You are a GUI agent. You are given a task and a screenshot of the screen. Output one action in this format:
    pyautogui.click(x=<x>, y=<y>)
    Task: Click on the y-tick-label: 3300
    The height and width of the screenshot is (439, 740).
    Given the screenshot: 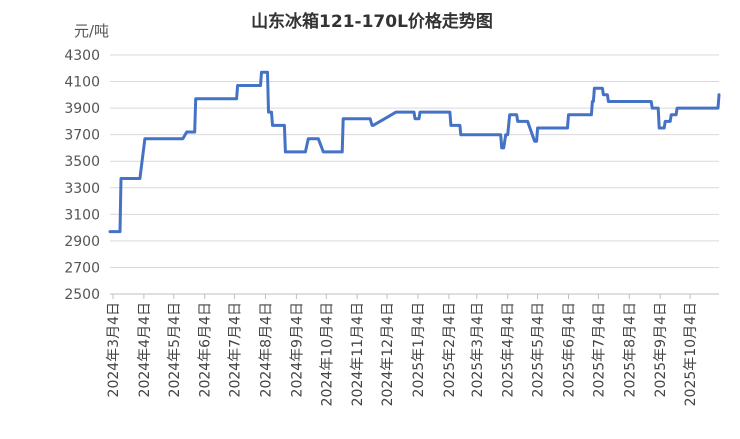 What is the action you would take?
    pyautogui.click(x=82, y=189)
    